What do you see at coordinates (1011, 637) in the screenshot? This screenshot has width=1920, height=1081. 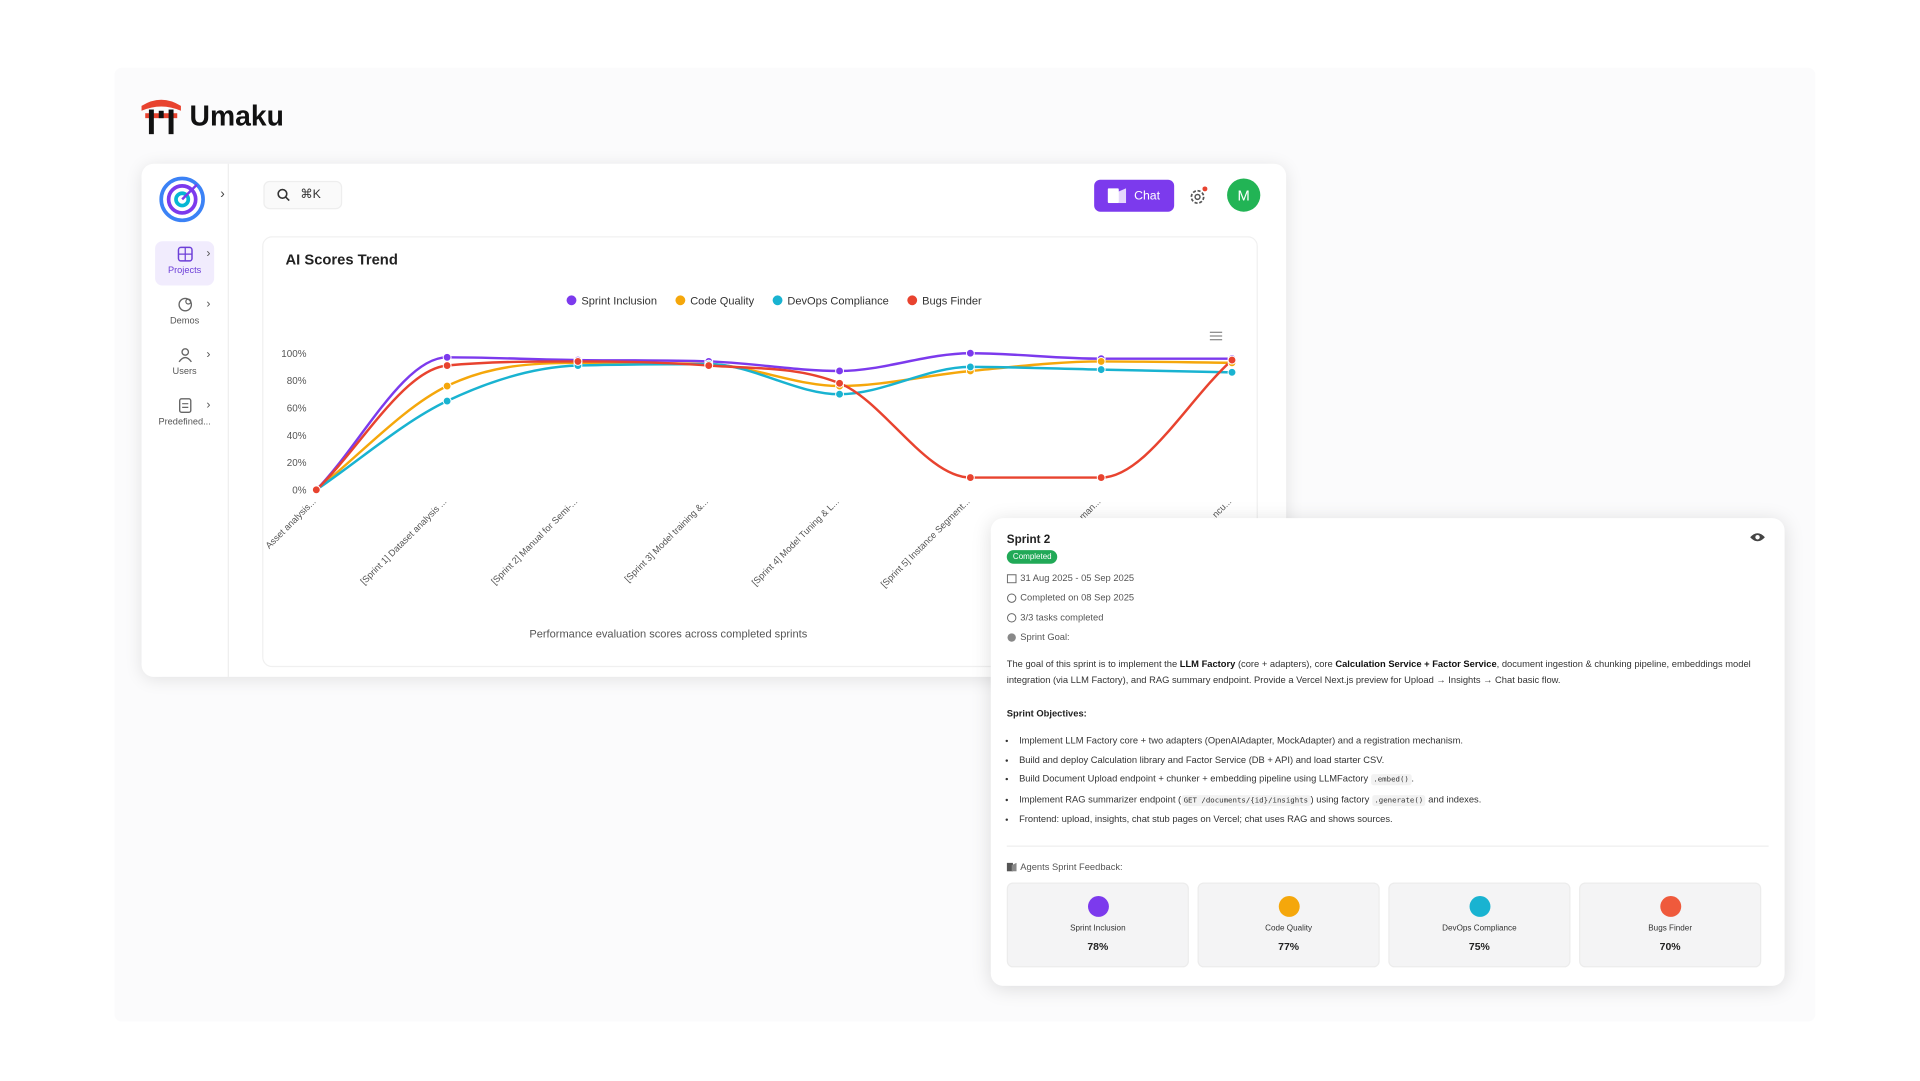 I see `goal-icon` at bounding box center [1011, 637].